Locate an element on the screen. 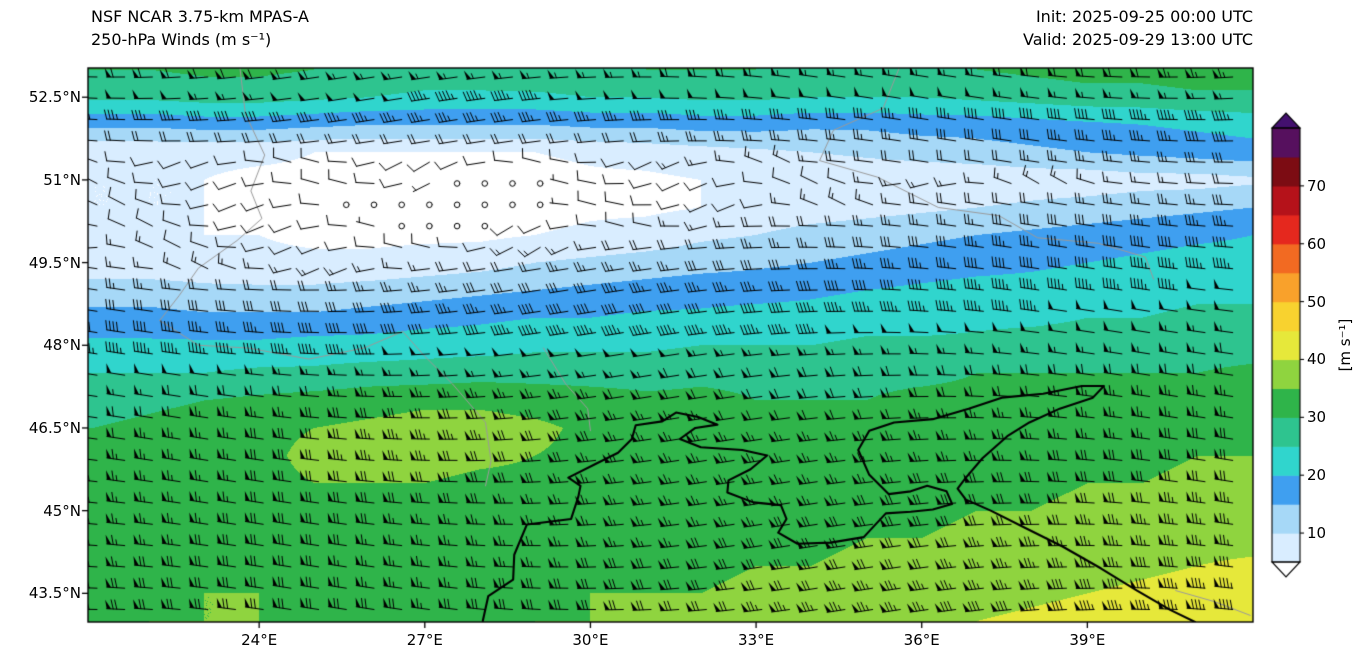 This screenshot has height=665, width=1371. colorbar-tick-label: 50 is located at coordinates (1317, 301).